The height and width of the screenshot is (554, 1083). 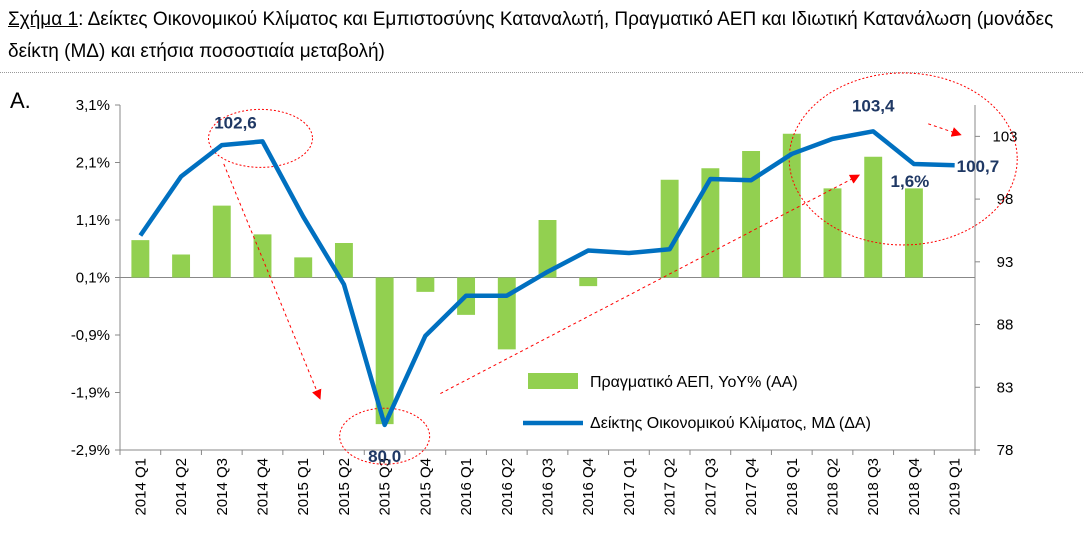 What do you see at coordinates (629, 487) in the screenshot?
I see `x-tick-label: 2017 Q1` at bounding box center [629, 487].